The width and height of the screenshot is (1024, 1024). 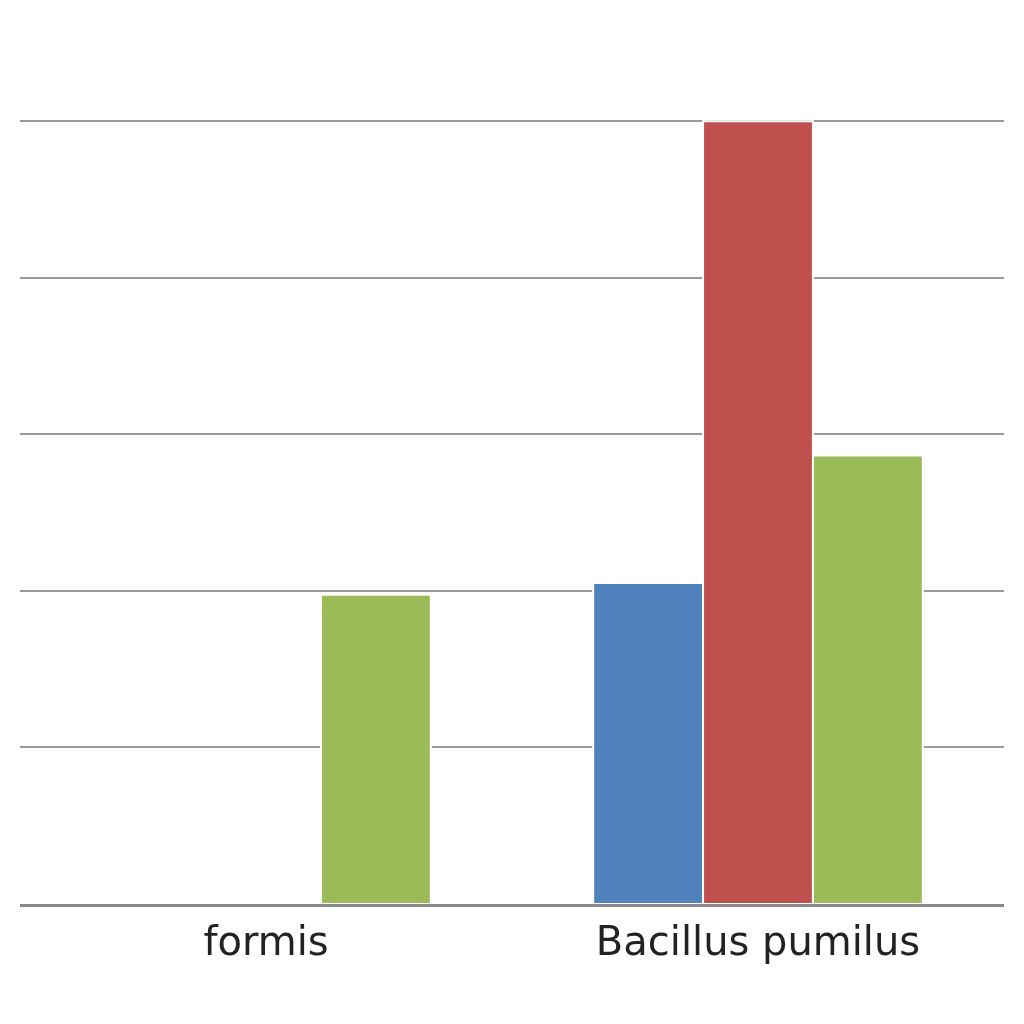 I want to click on bar, so click(x=375, y=748).